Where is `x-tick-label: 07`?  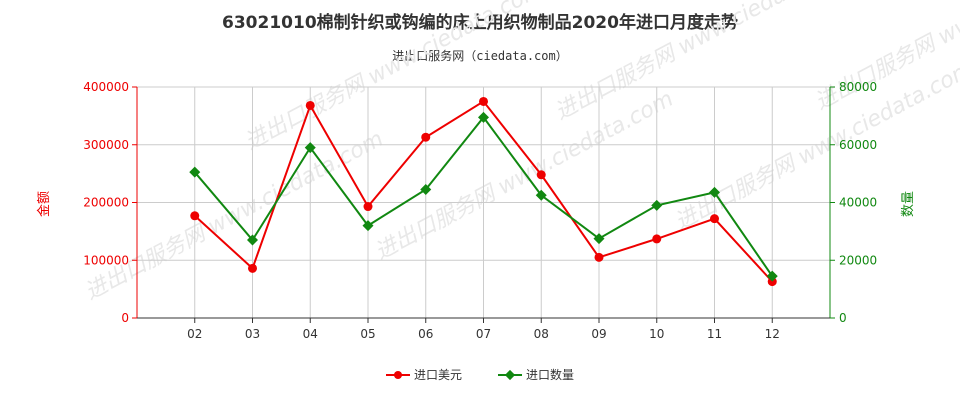 x-tick-label: 07 is located at coordinates (483, 334).